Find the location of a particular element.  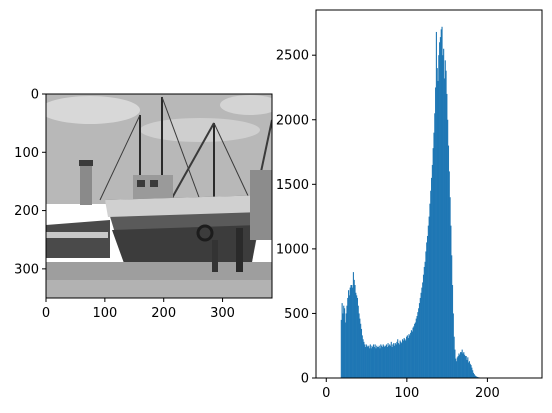

histogram-y-ticks: 0 500 1000 1500 2000 2500 is located at coordinates (296, 218).